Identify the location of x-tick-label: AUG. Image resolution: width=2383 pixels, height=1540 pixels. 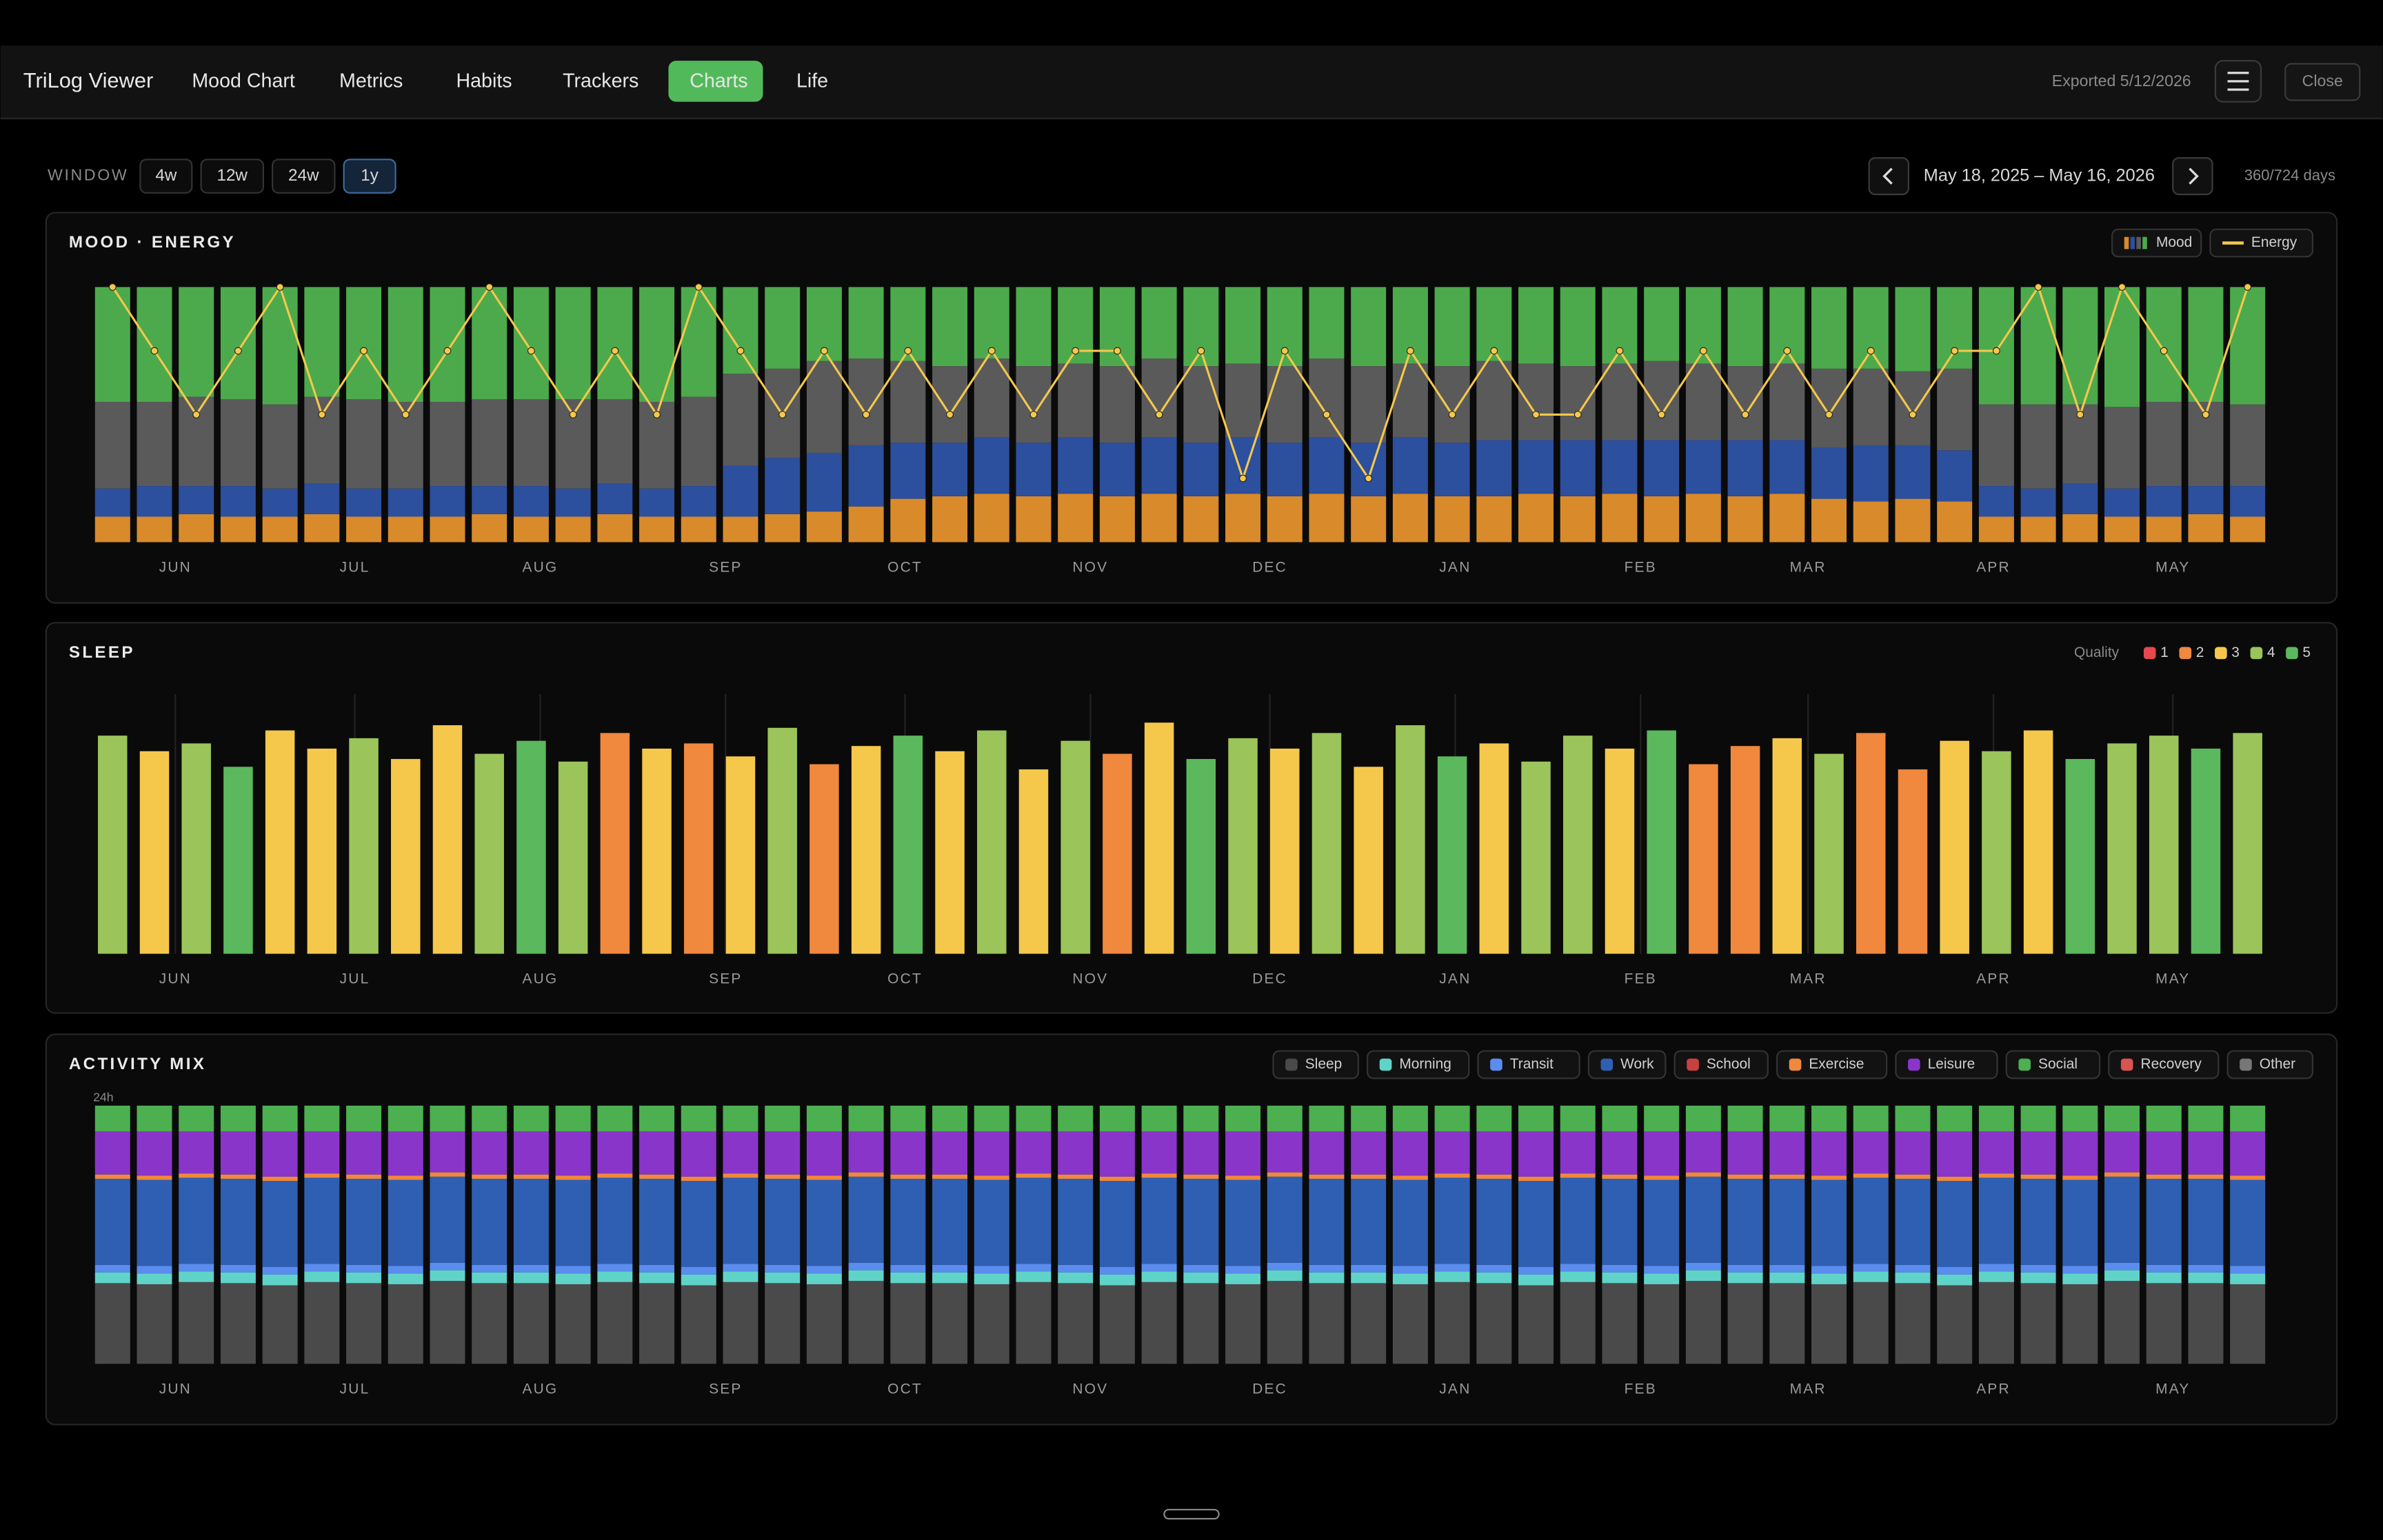
(540, 1389).